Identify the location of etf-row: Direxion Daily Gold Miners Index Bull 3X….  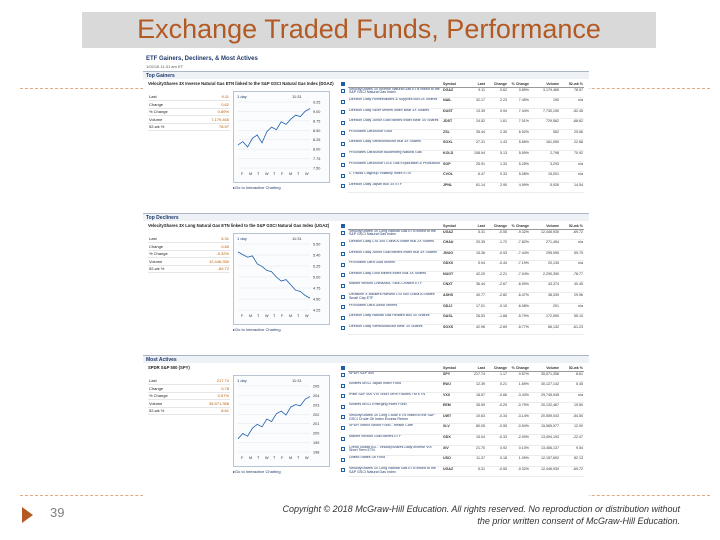
(466, 277).